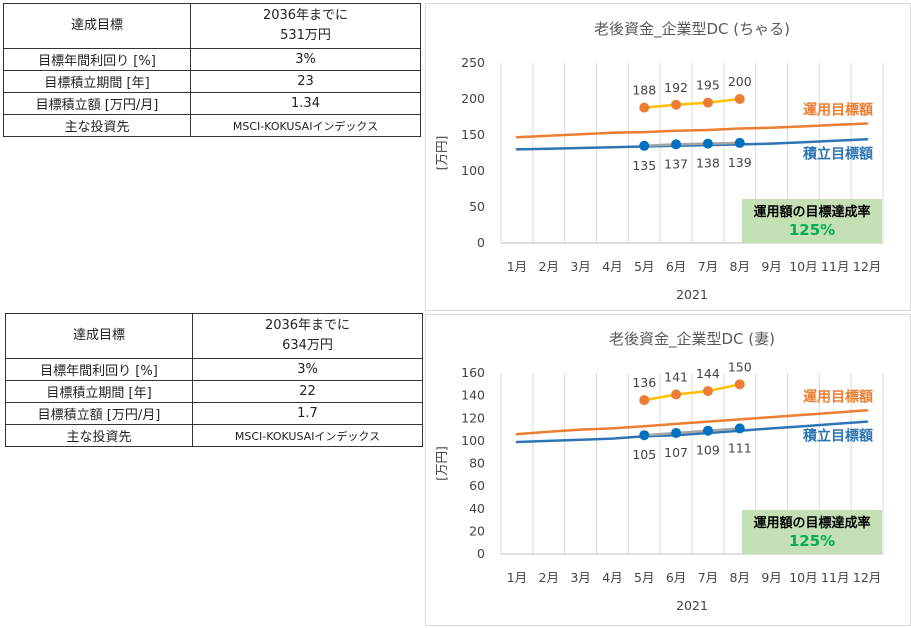 The width and height of the screenshot is (911, 628). I want to click on data-label: 139, so click(740, 162).